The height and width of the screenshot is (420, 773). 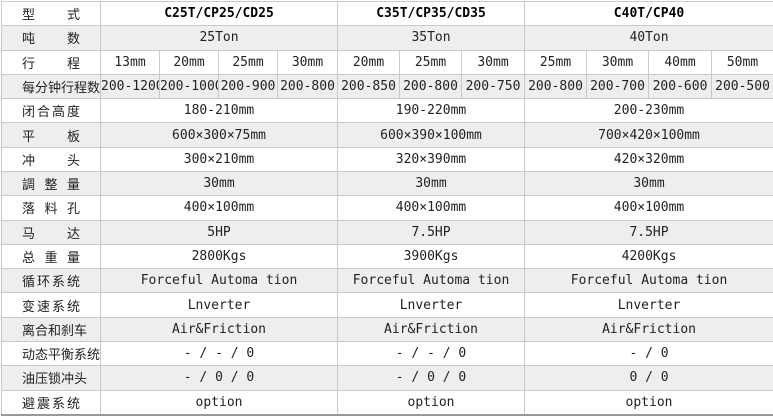 I want to click on spec-cell: 50mm, so click(x=742, y=62).